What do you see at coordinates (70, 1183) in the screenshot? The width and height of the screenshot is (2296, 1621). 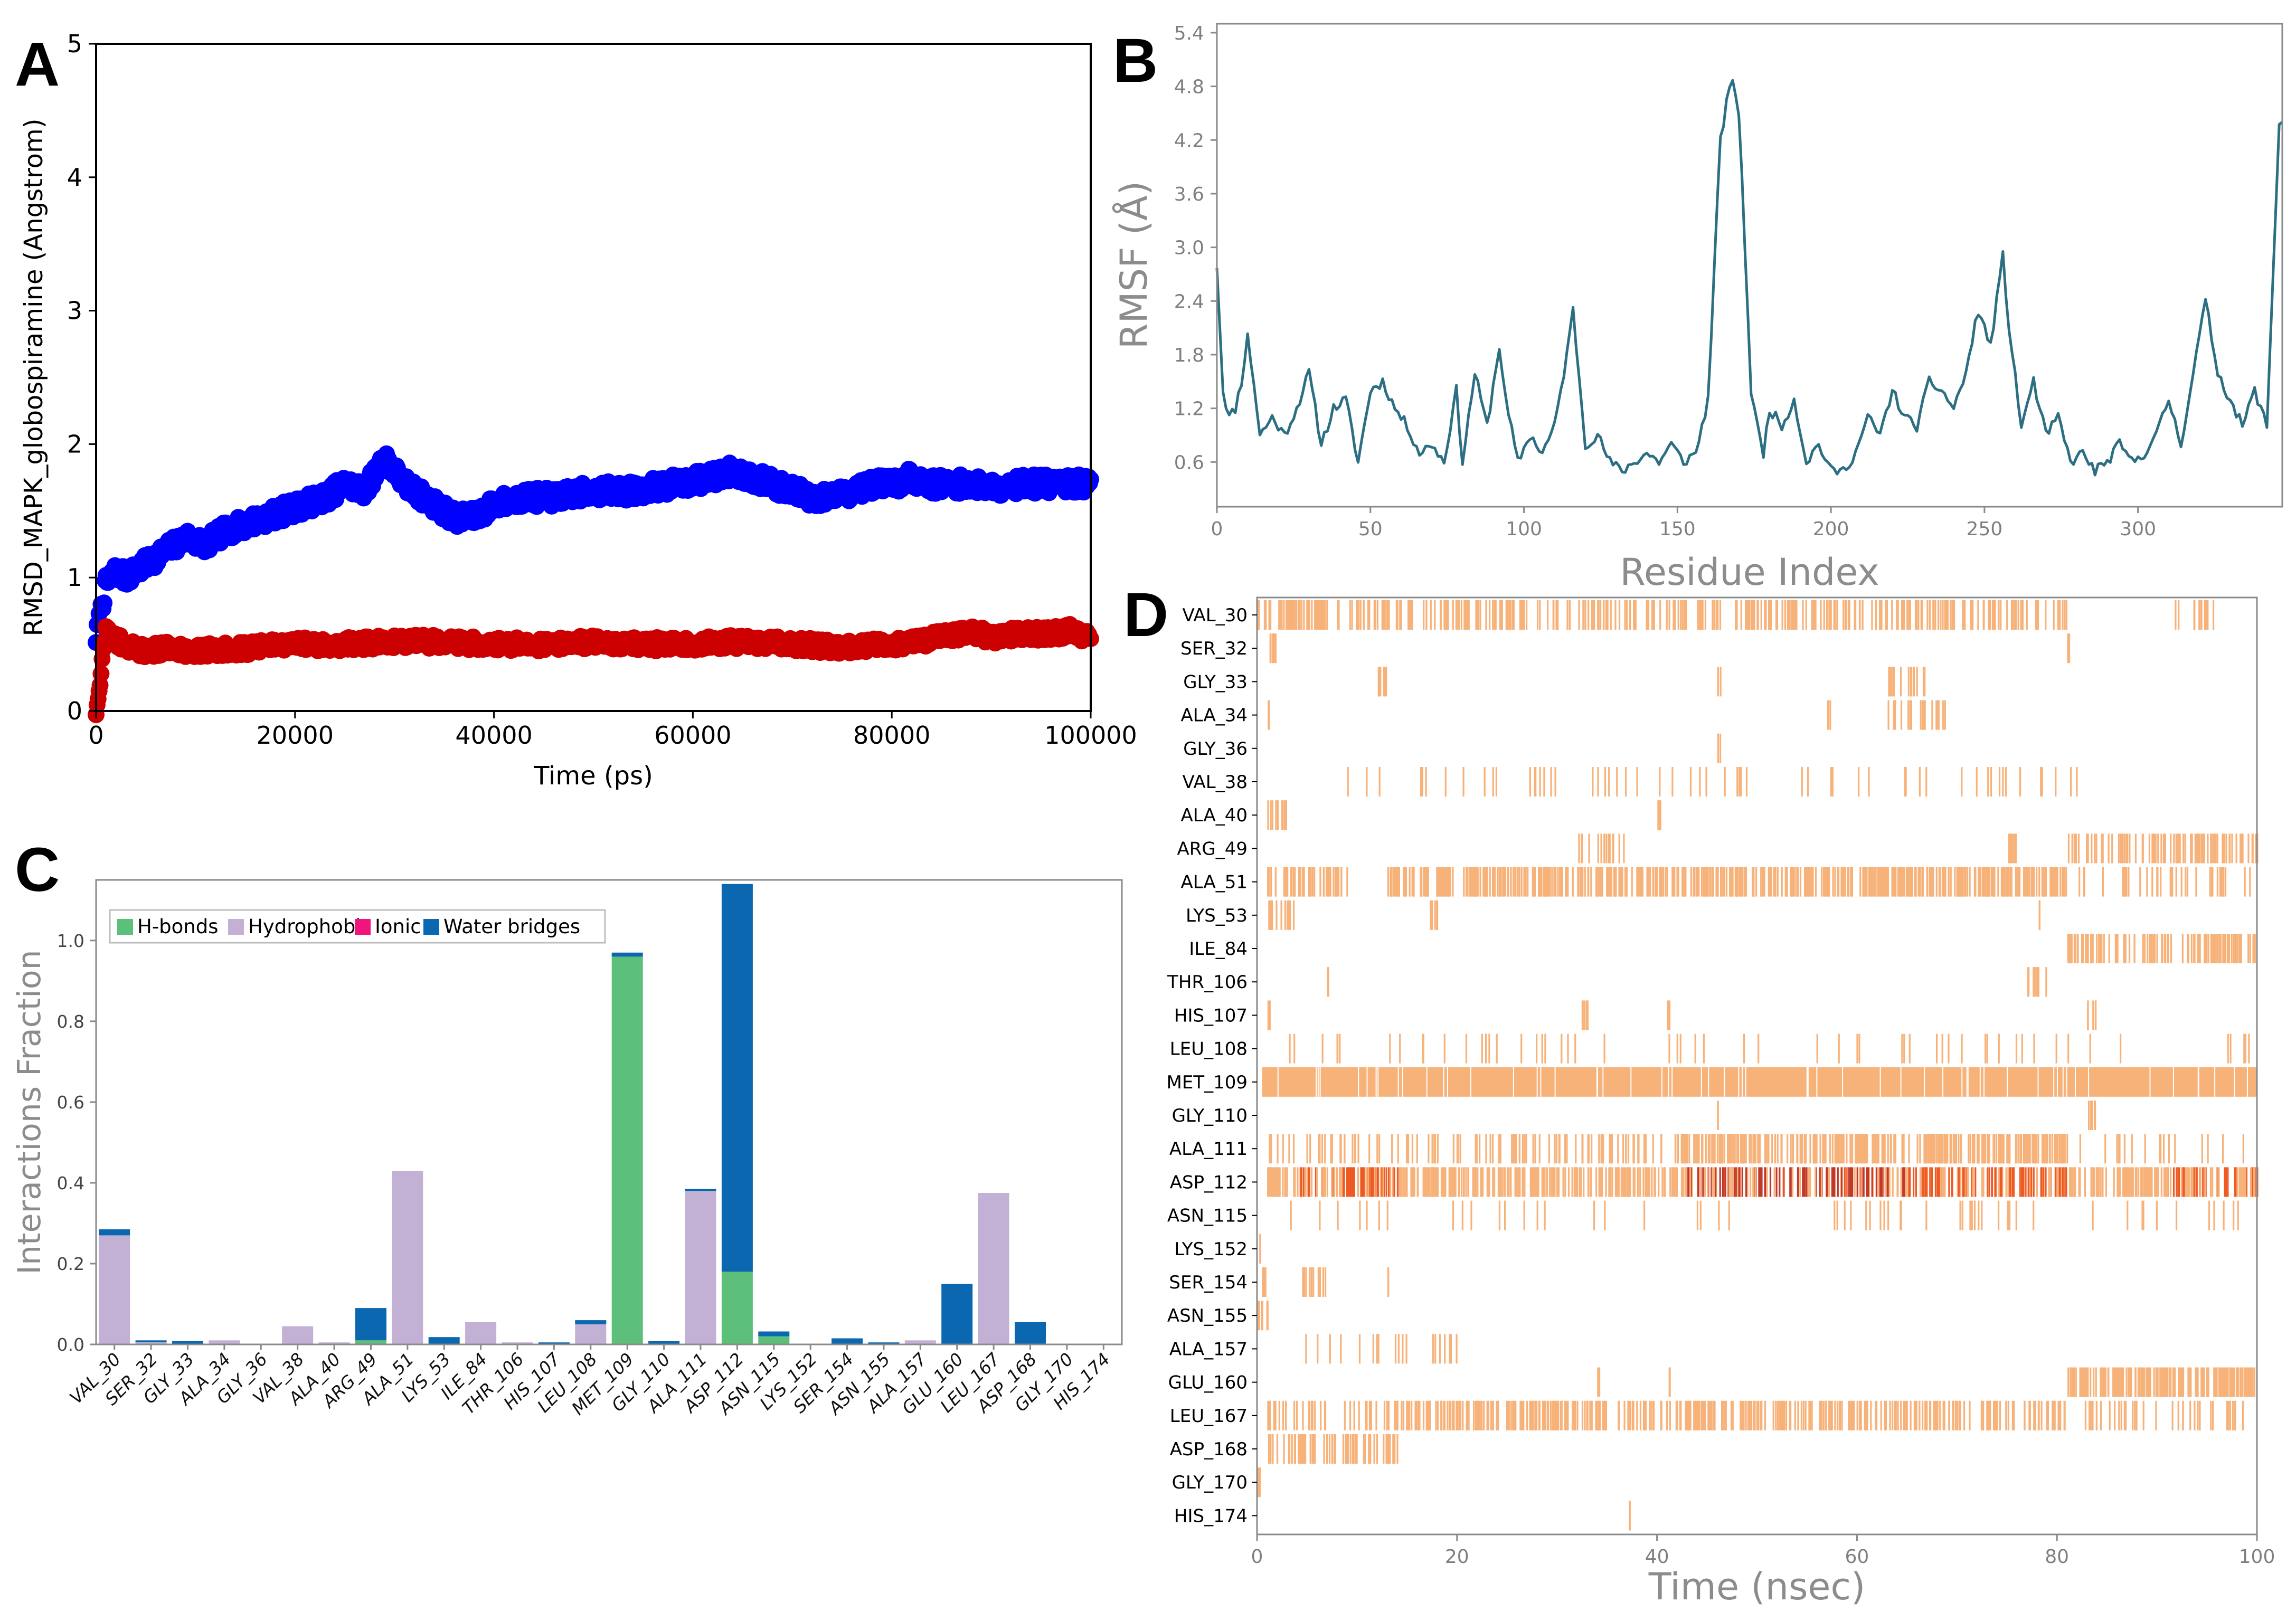 I see `y-tick-label: 0.4` at bounding box center [70, 1183].